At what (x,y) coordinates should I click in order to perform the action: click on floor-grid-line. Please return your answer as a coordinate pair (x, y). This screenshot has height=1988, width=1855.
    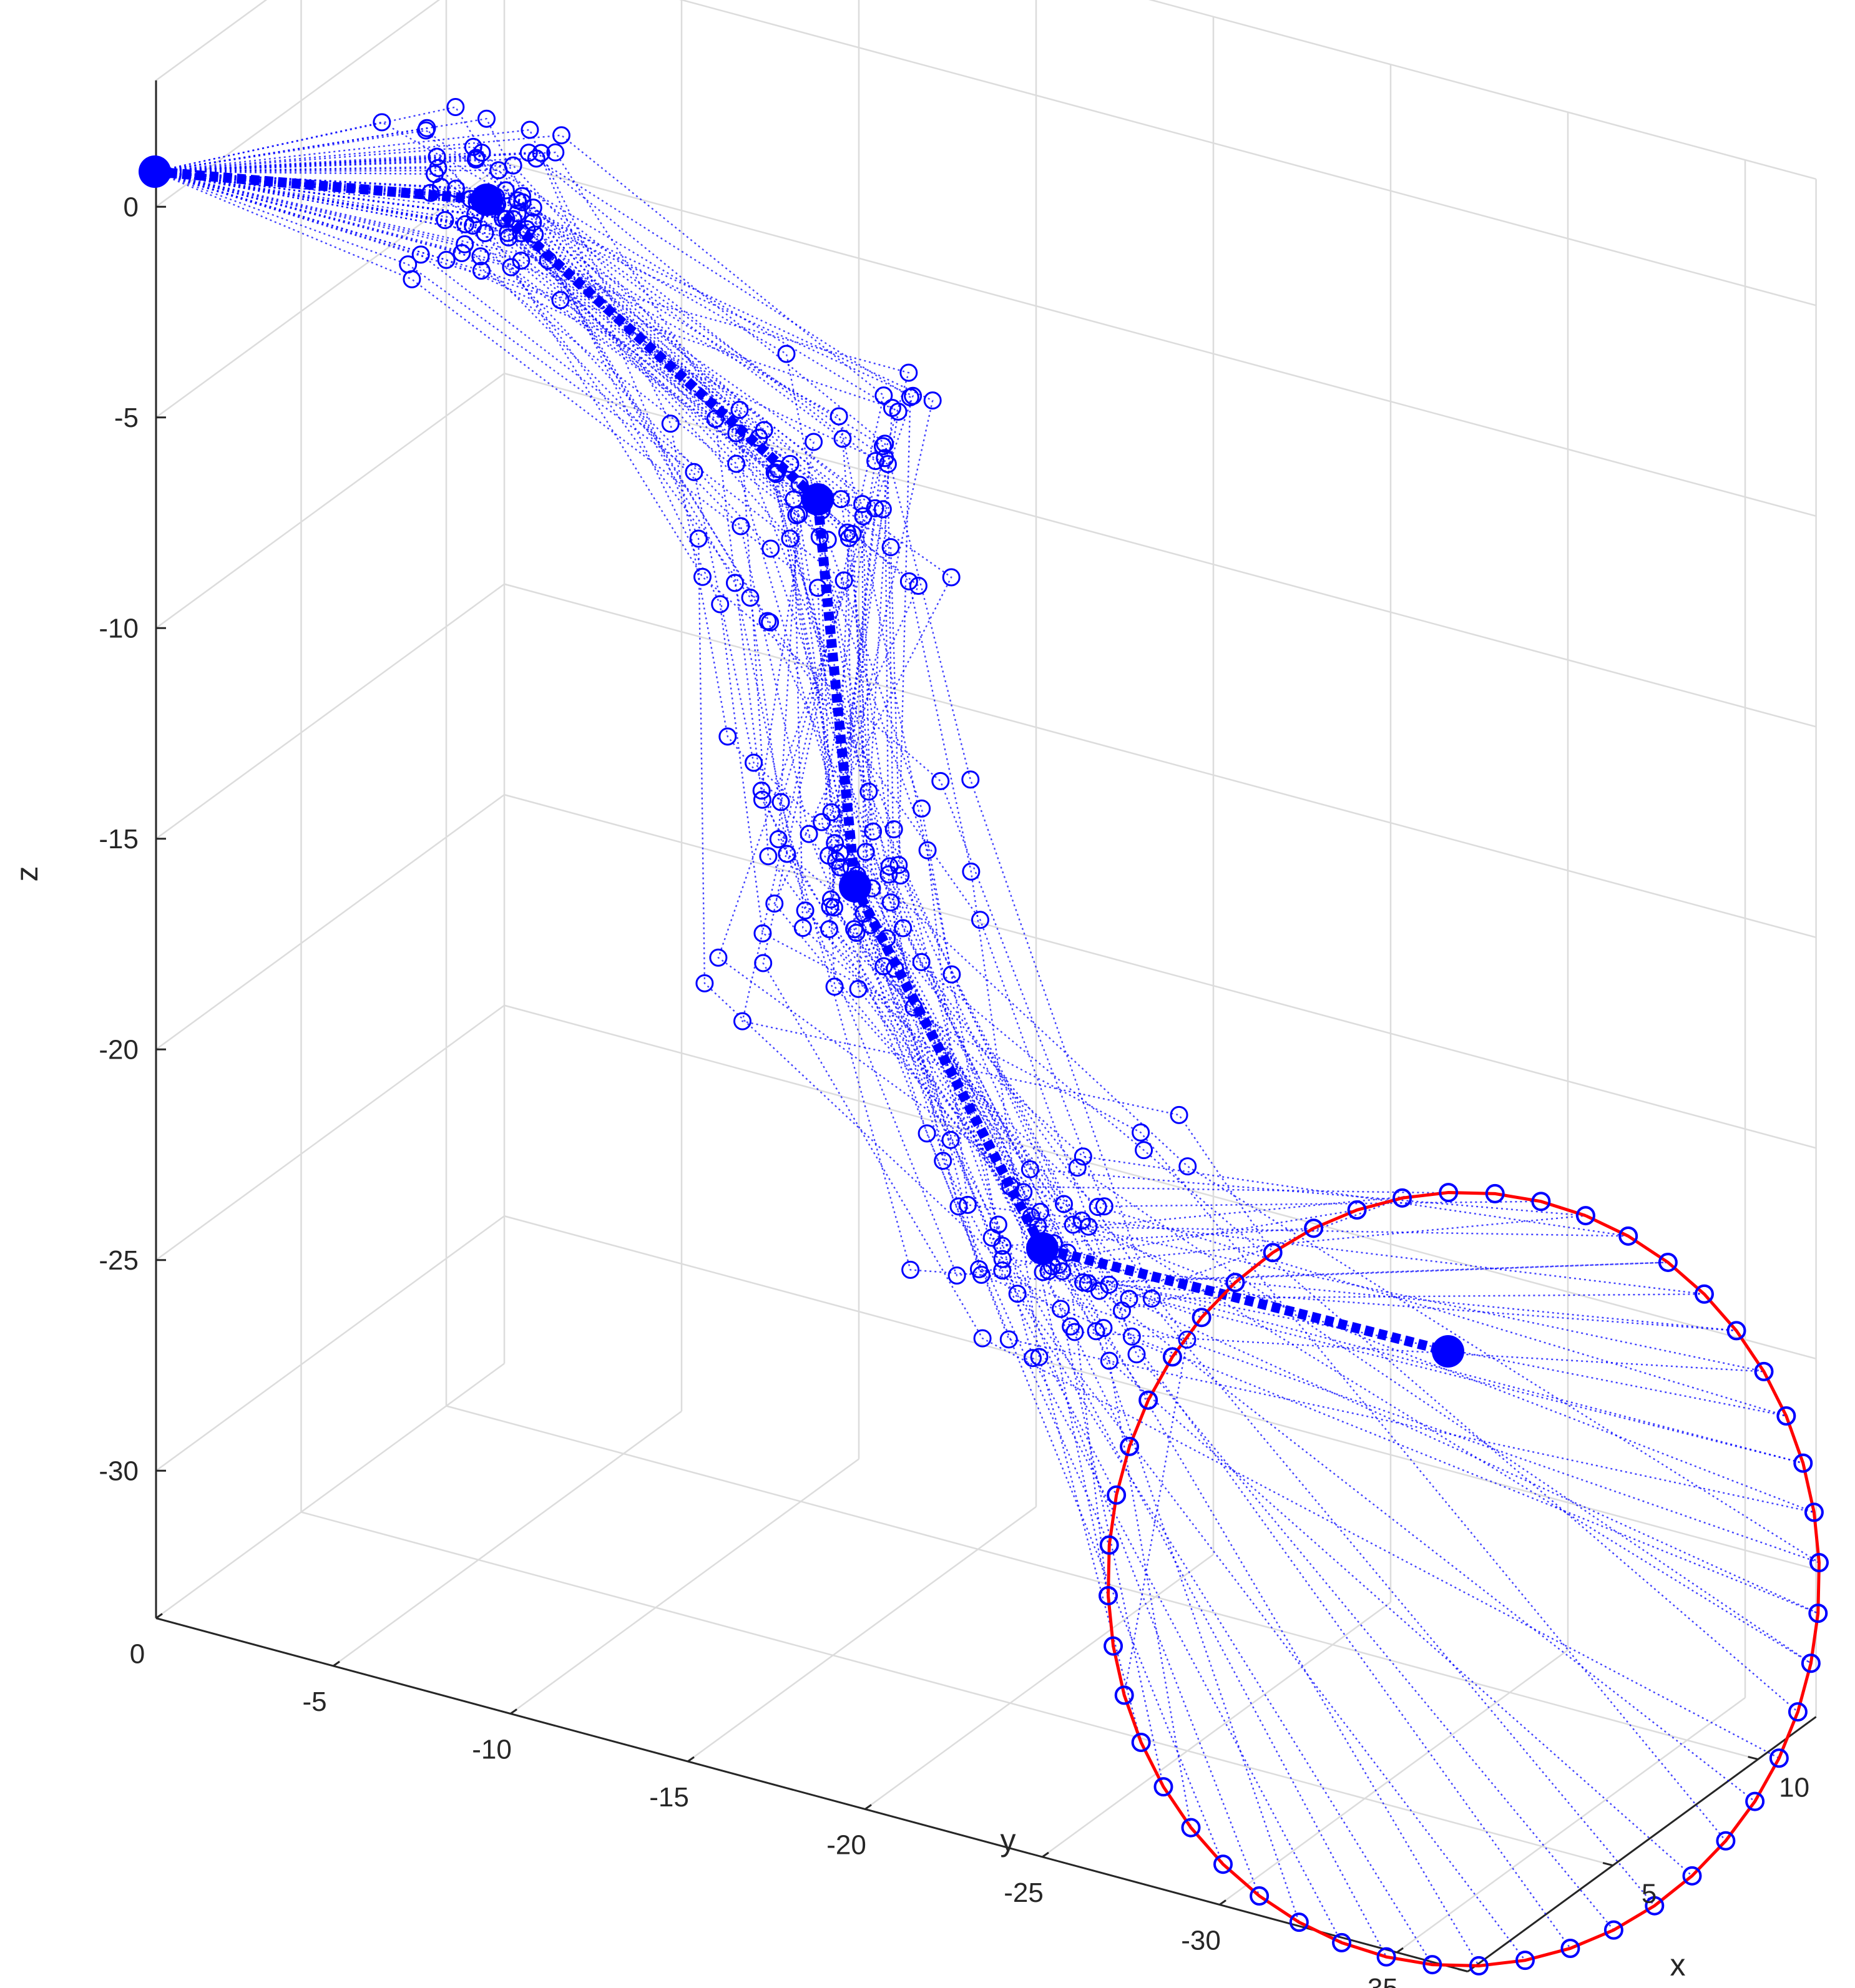
    Looking at the image, I should click on (1102, 1582).